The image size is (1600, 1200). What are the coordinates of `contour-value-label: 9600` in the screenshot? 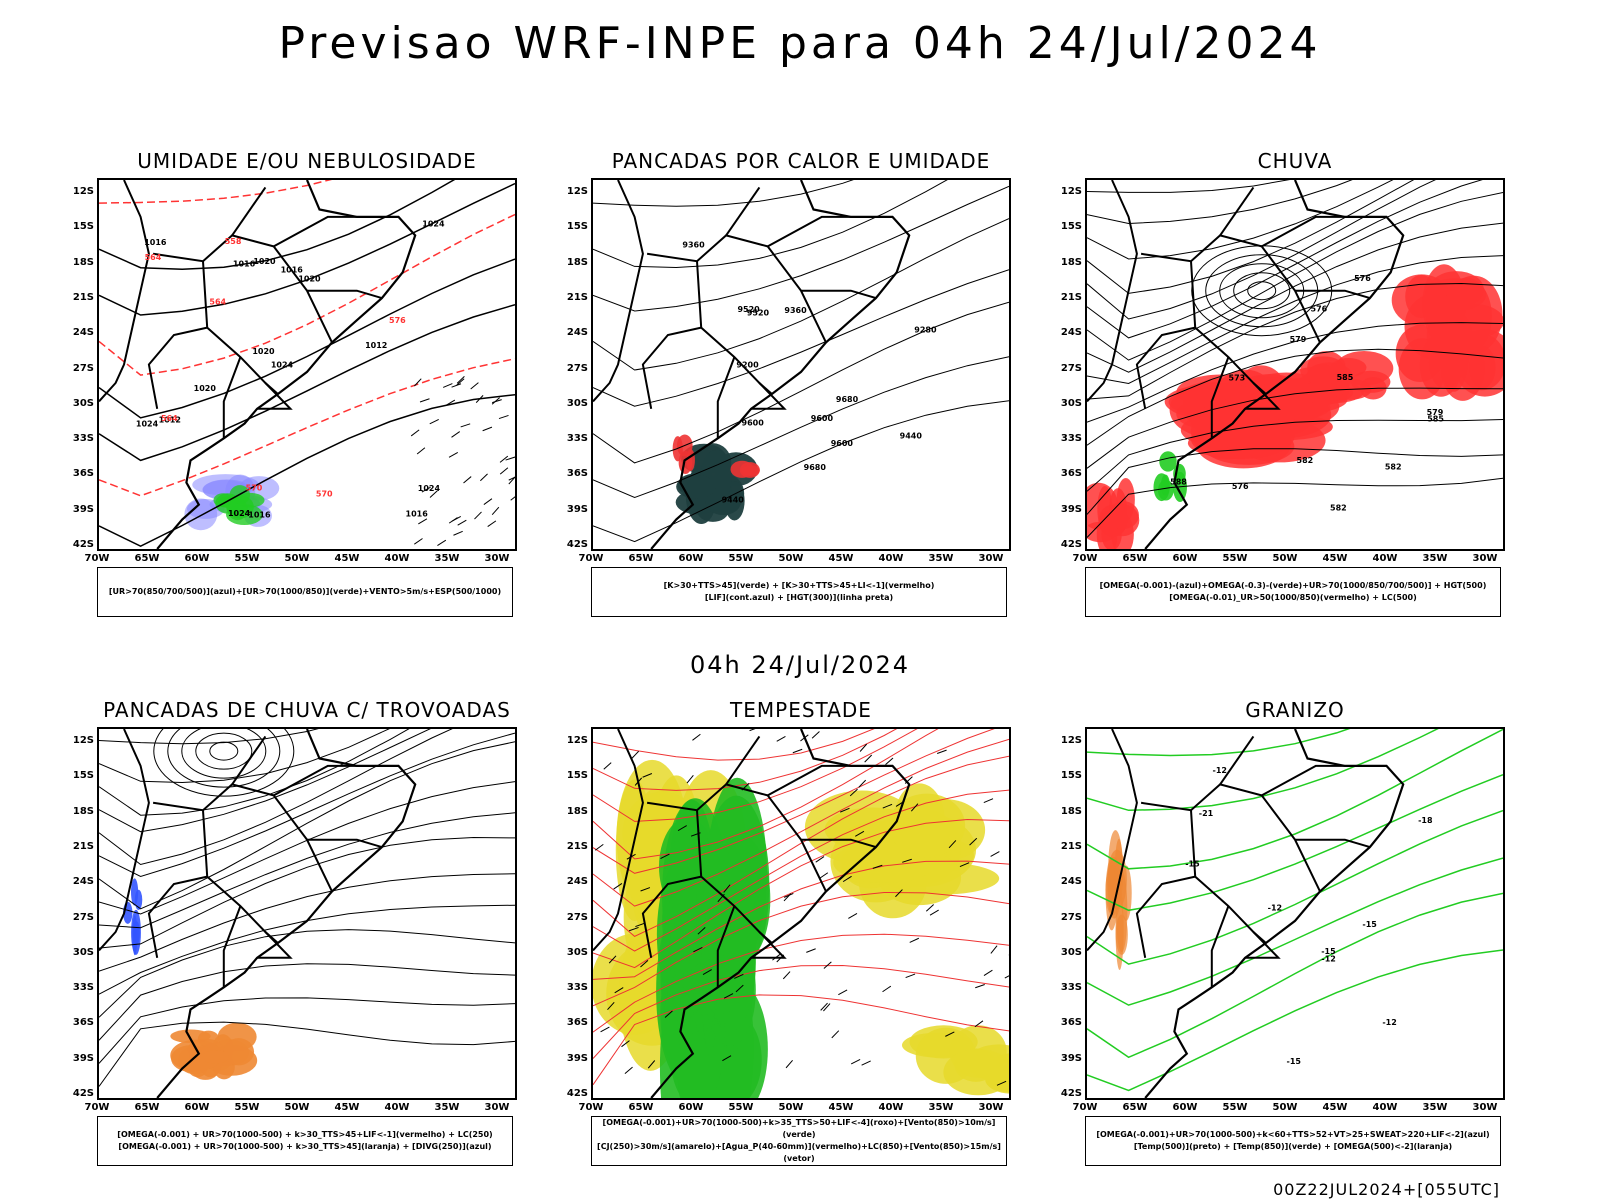 It's located at (753, 422).